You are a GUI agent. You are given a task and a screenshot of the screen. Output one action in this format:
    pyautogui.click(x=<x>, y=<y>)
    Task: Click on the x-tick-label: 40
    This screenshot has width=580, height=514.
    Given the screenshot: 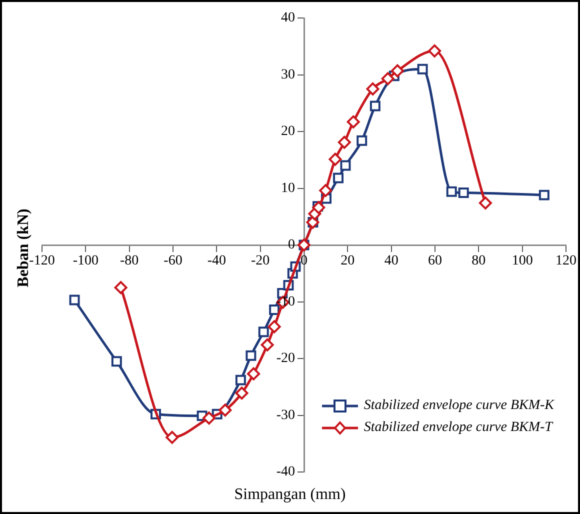 What is the action you would take?
    pyautogui.click(x=391, y=261)
    